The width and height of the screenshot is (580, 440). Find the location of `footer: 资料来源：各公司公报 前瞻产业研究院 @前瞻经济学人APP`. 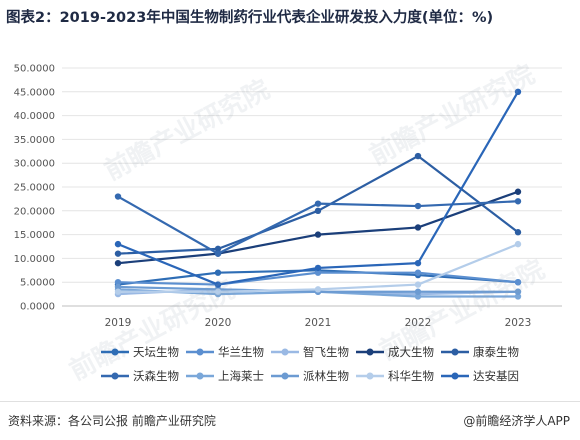

footer: 资料来源：各公司公报 前瞻产业研究院 @前瞻经济学人APP is located at coordinates (290, 420).